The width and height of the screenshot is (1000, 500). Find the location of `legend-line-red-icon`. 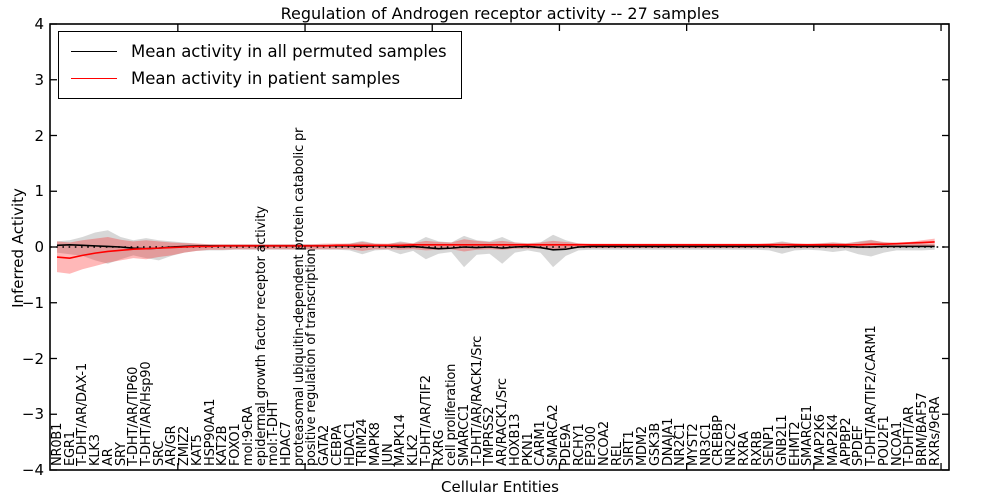

legend-line-red-icon is located at coordinates (94, 78).